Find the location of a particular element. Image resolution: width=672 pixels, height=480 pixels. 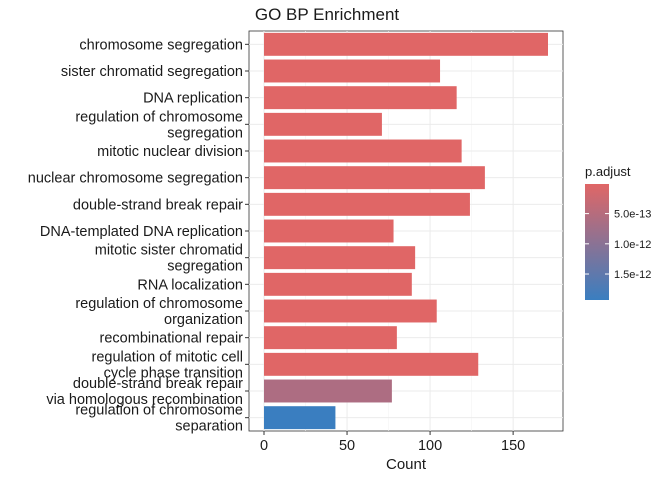

x-tick-label: 100 is located at coordinates (430, 446).